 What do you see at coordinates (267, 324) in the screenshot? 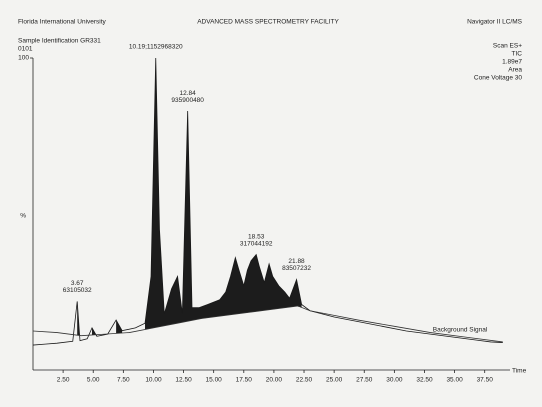
I see `trace-line` at bounding box center [267, 324].